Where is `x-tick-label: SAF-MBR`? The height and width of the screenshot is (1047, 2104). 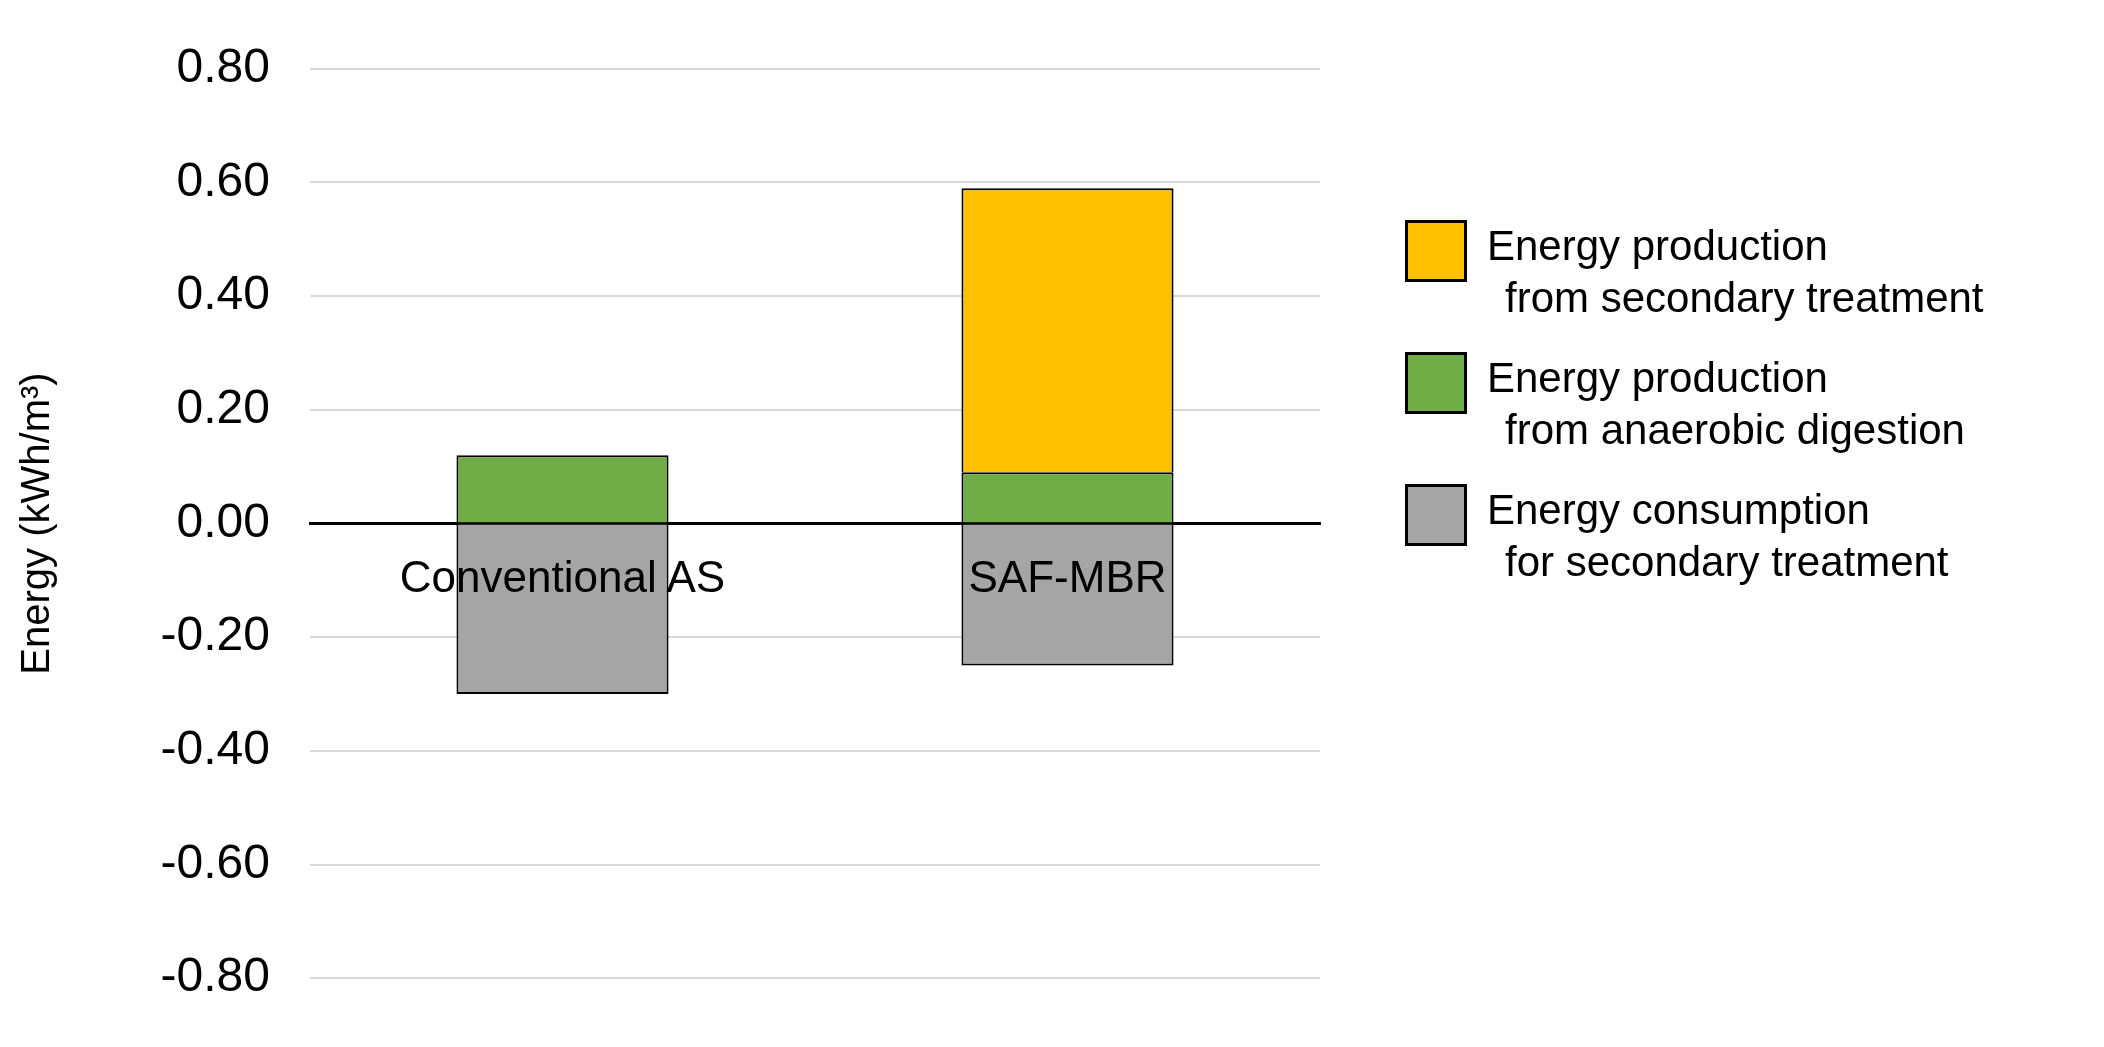
x-tick-label: SAF-MBR is located at coordinates (1067, 577).